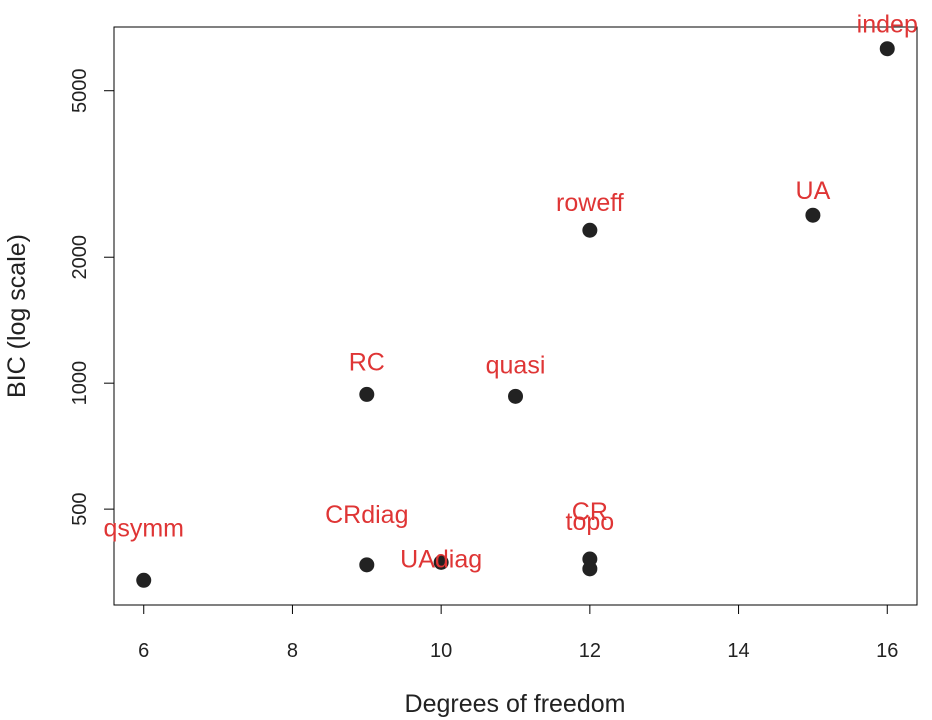 The image size is (932, 720). What do you see at coordinates (367, 362) in the screenshot?
I see `point-label-rc: RC` at bounding box center [367, 362].